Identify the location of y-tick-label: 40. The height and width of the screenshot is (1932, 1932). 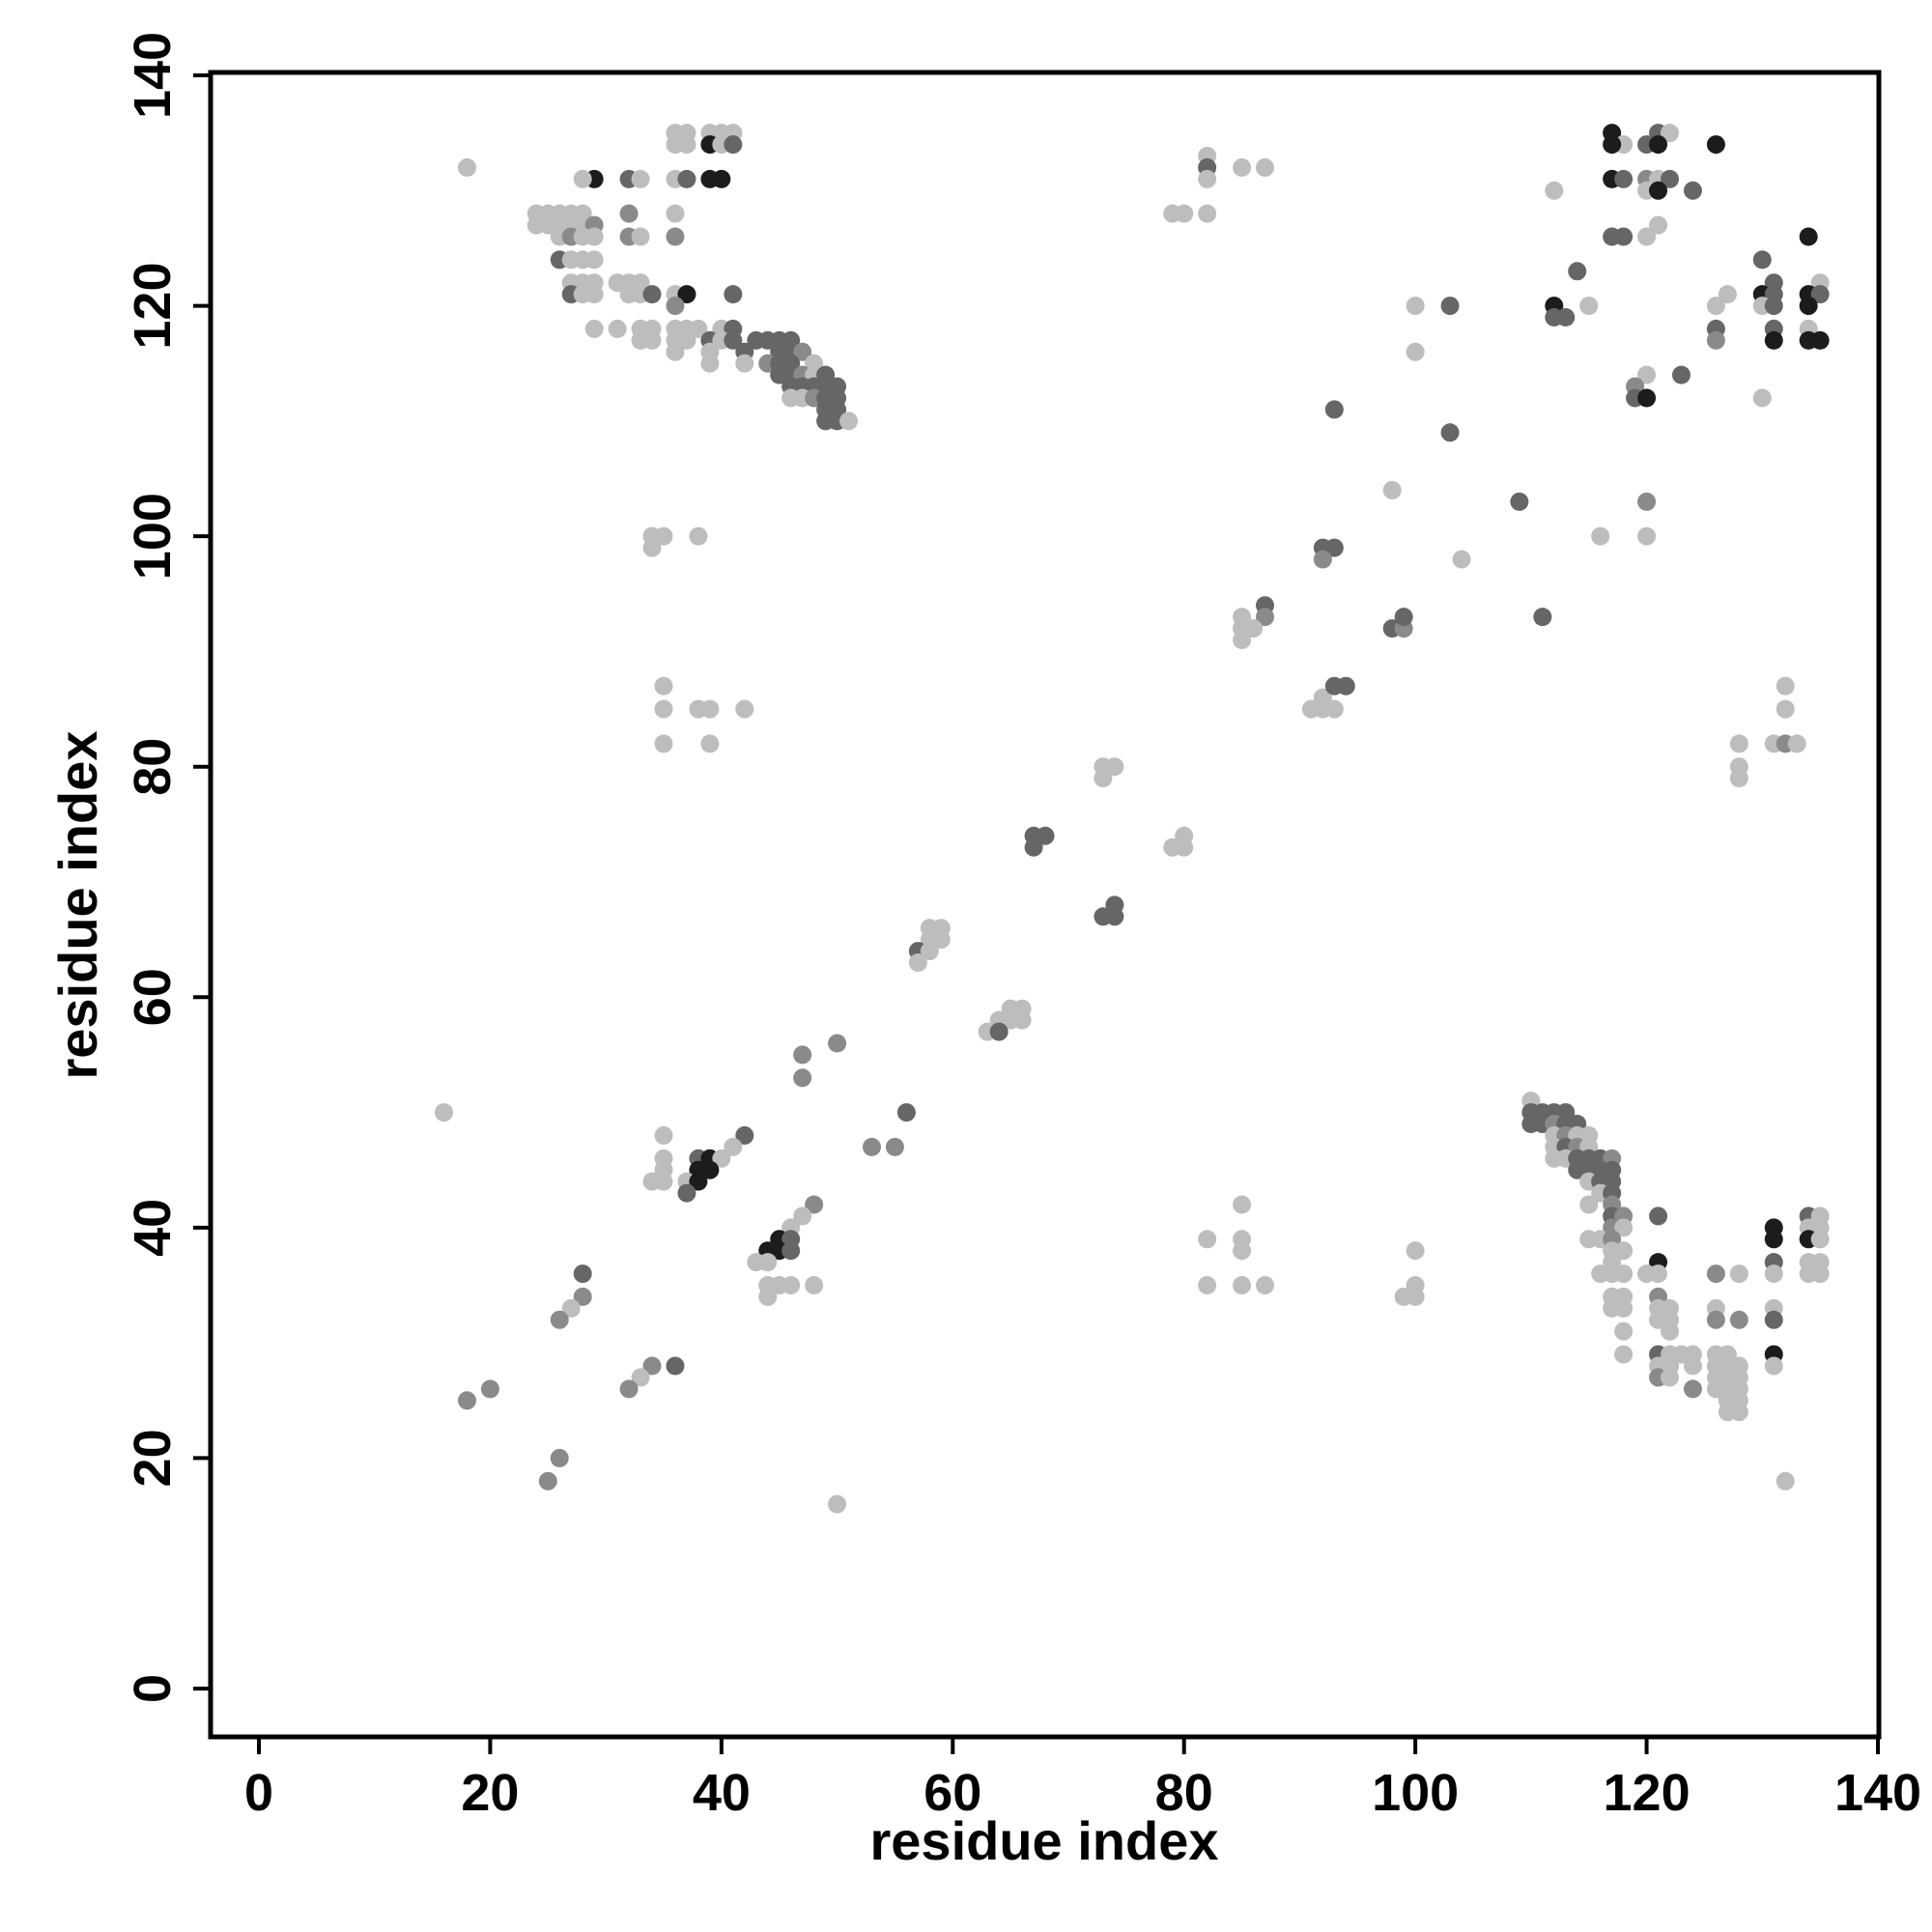
(153, 1228).